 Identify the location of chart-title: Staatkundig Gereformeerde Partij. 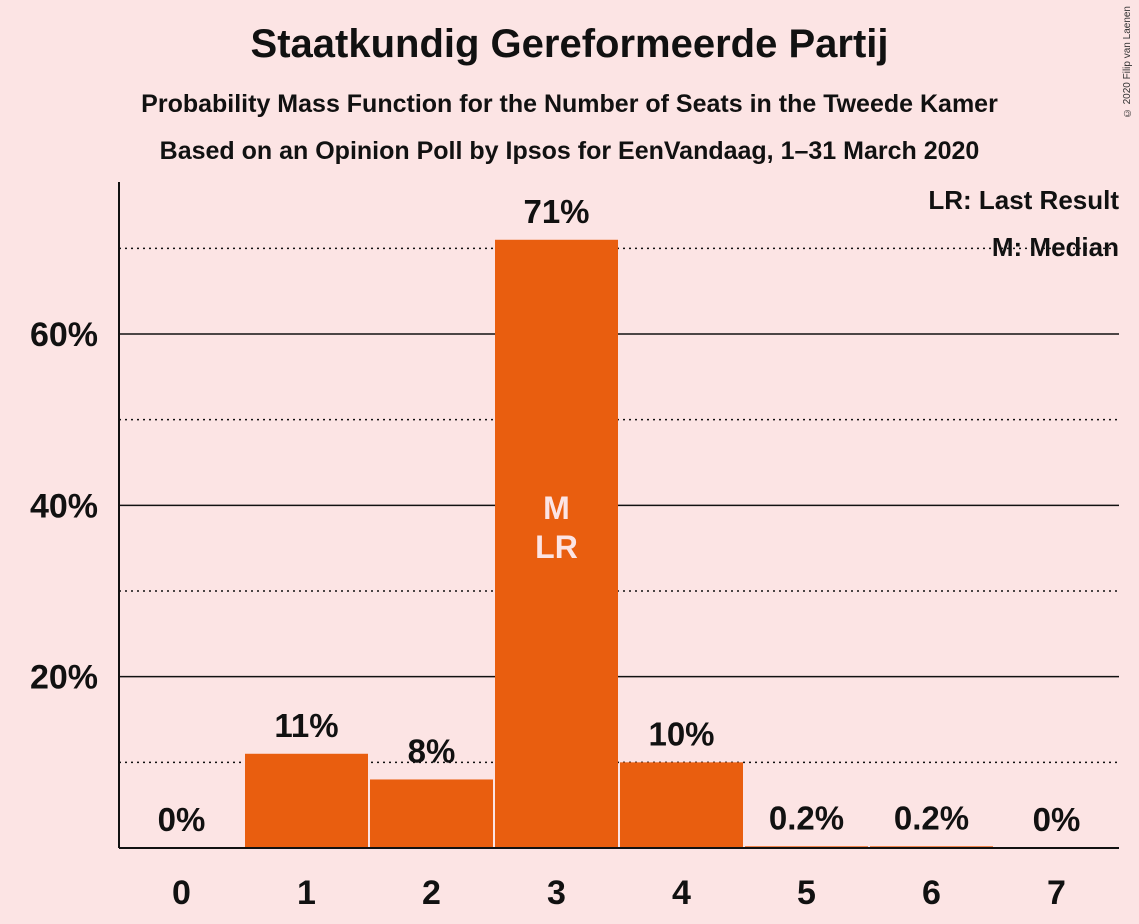
(569, 44).